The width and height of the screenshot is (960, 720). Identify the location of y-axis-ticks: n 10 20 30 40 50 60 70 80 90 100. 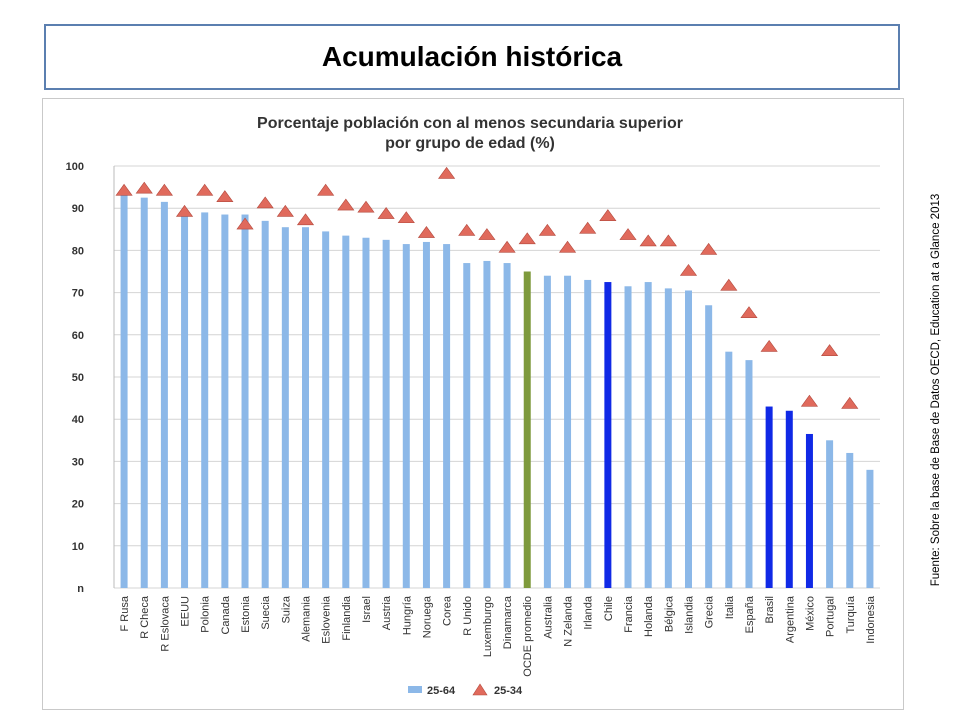
(75, 378).